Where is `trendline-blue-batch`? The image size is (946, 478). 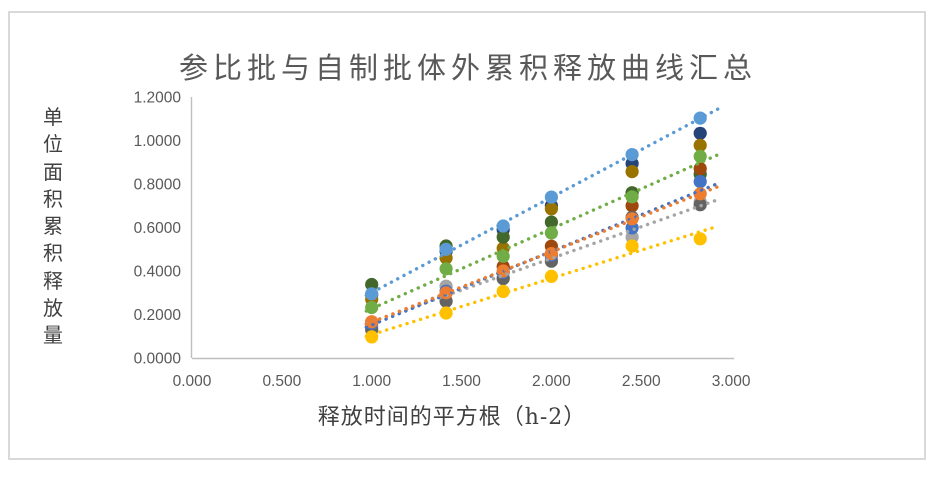 trendline-blue-batch is located at coordinates (542, 255).